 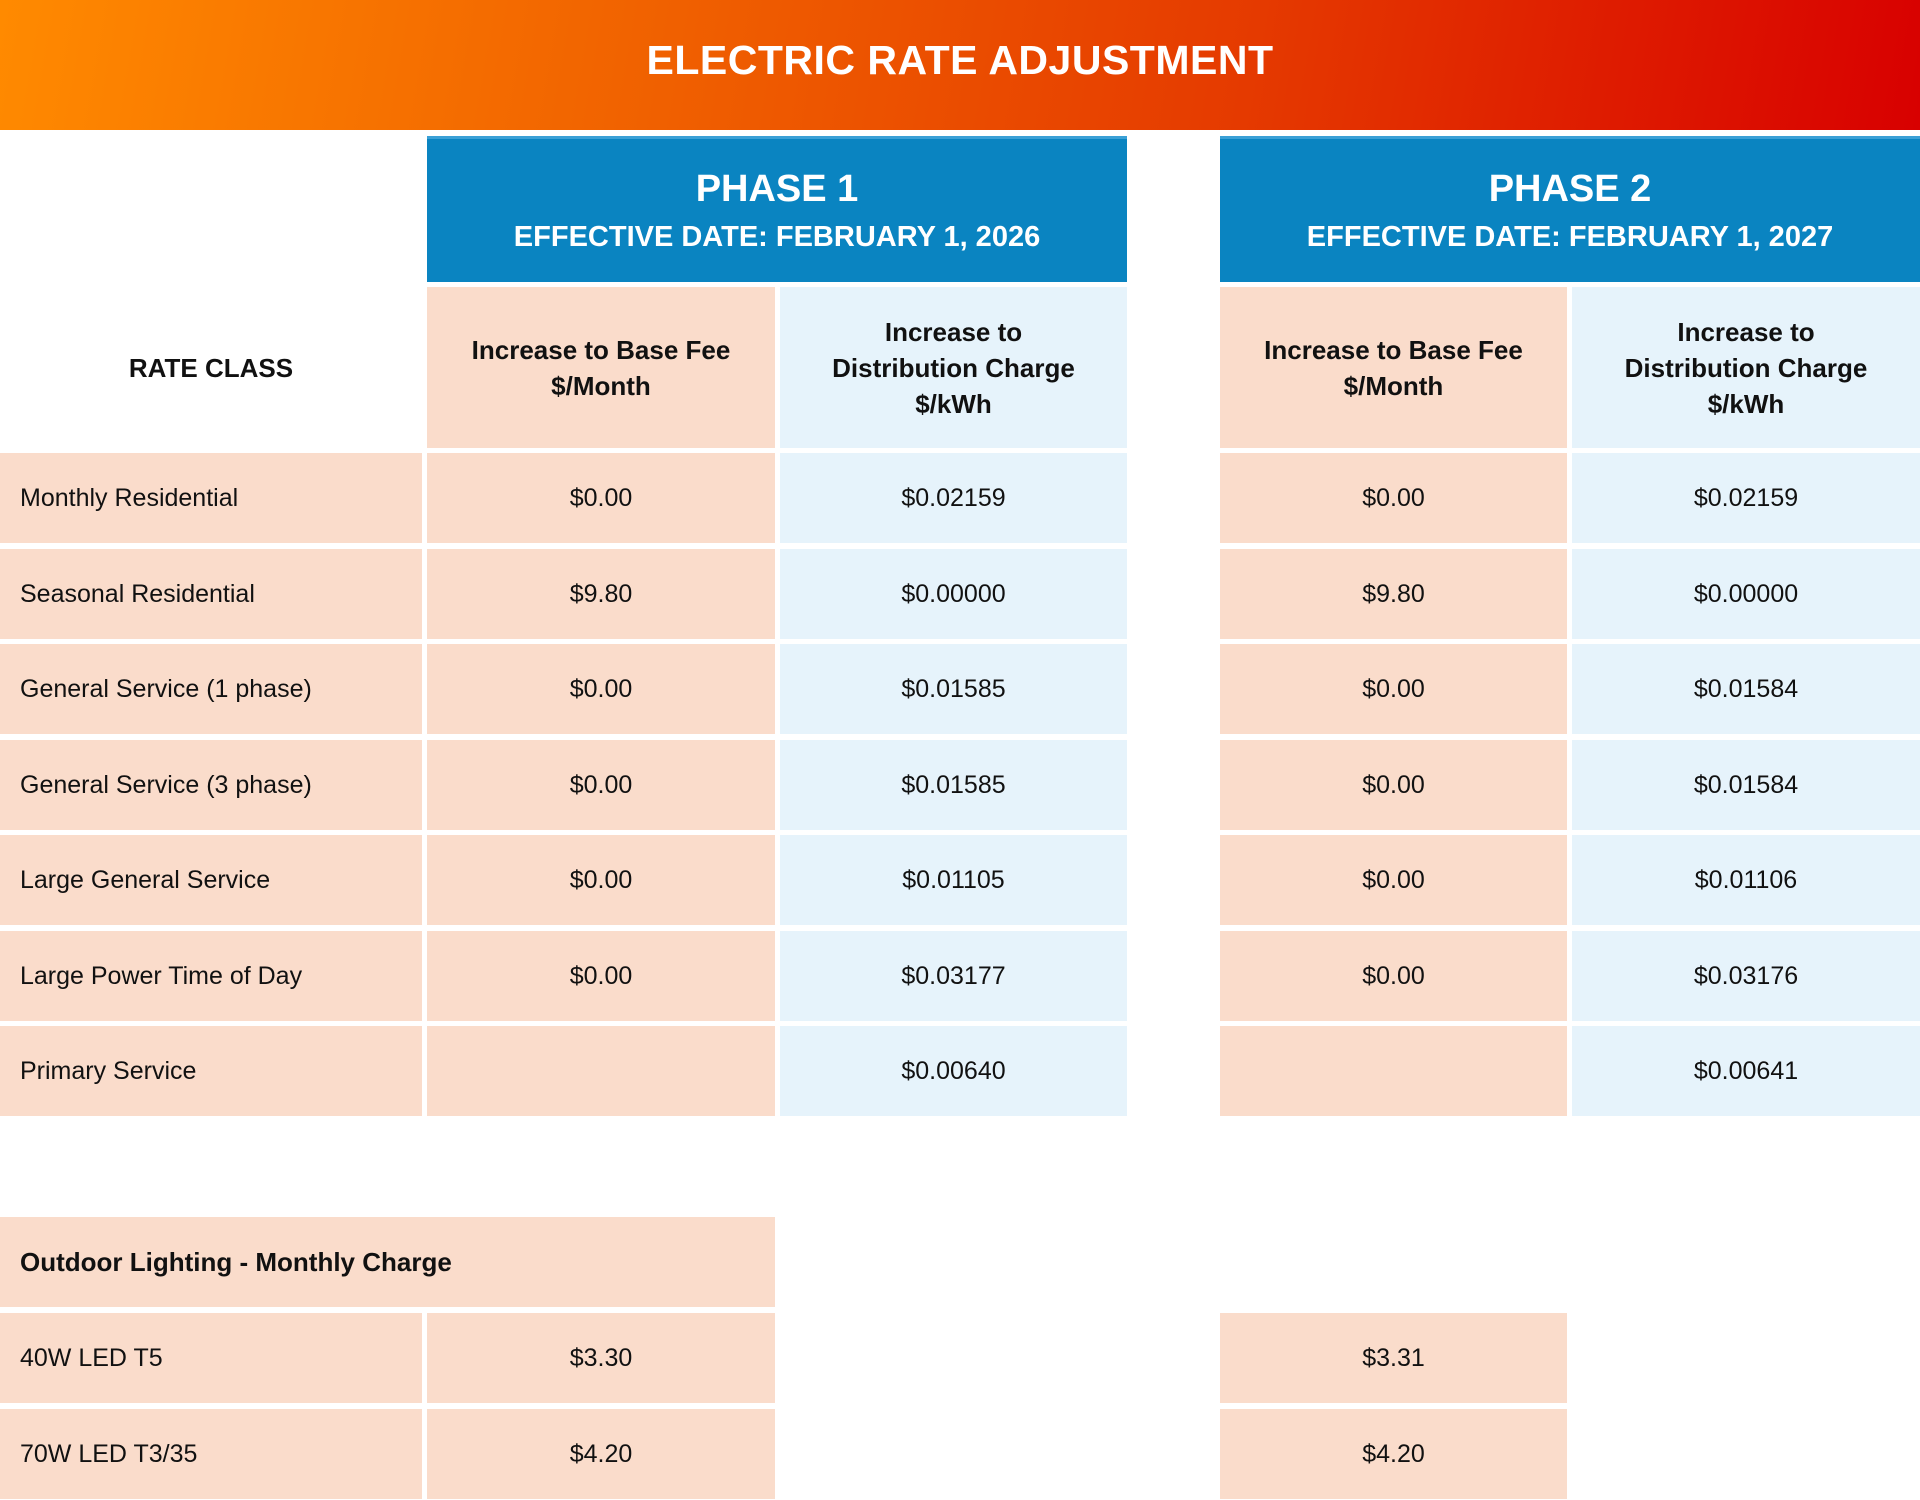 I want to click on outdoor-lighting-heading: Outdoor Lighting - Monthly Charge, so click(x=387, y=1262).